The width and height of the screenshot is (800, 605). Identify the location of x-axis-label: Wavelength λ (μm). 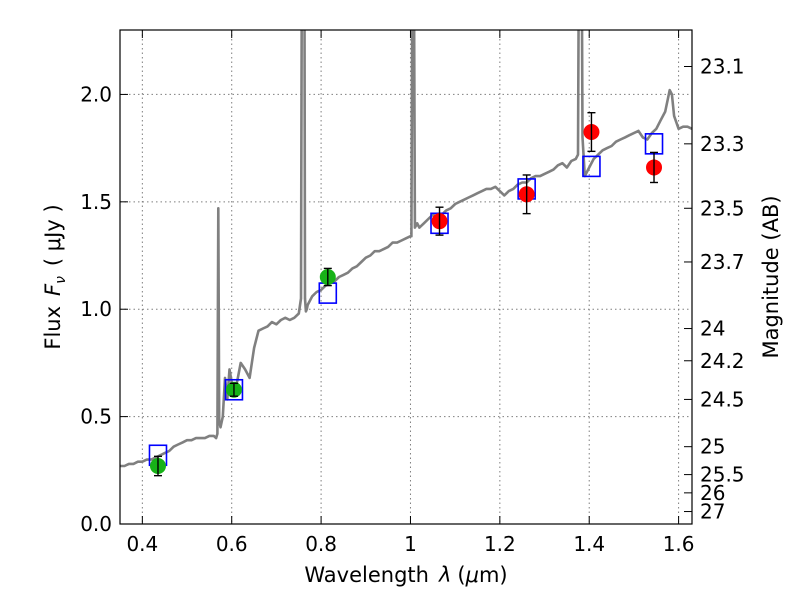
(405, 575).